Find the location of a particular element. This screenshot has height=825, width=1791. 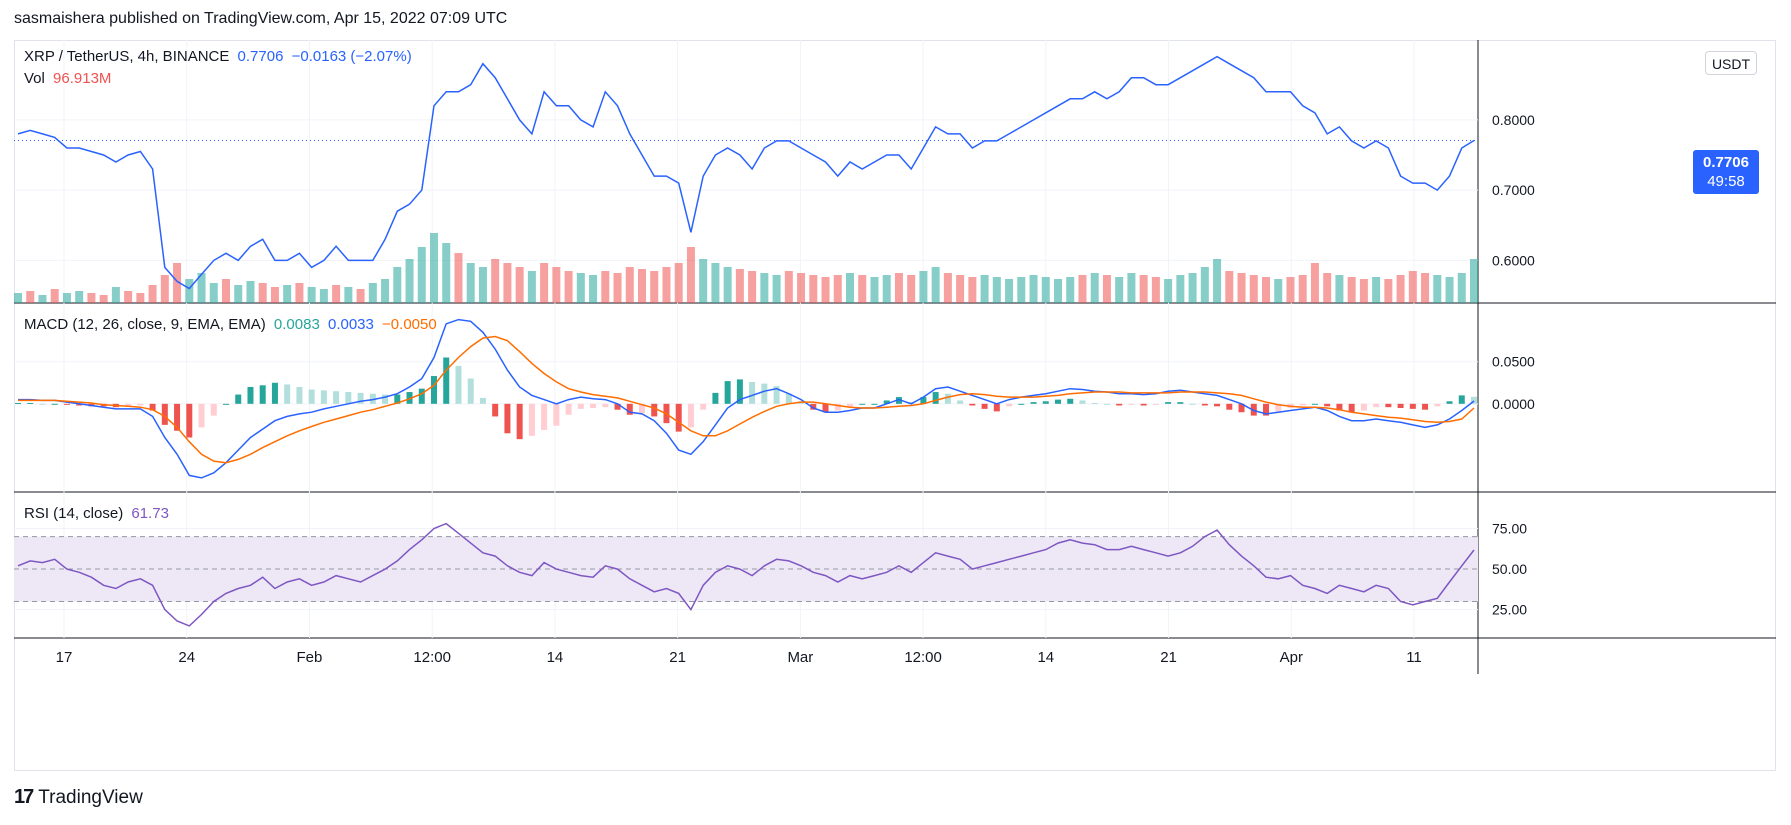

footer-brand: 17 TradingView is located at coordinates (78, 797).